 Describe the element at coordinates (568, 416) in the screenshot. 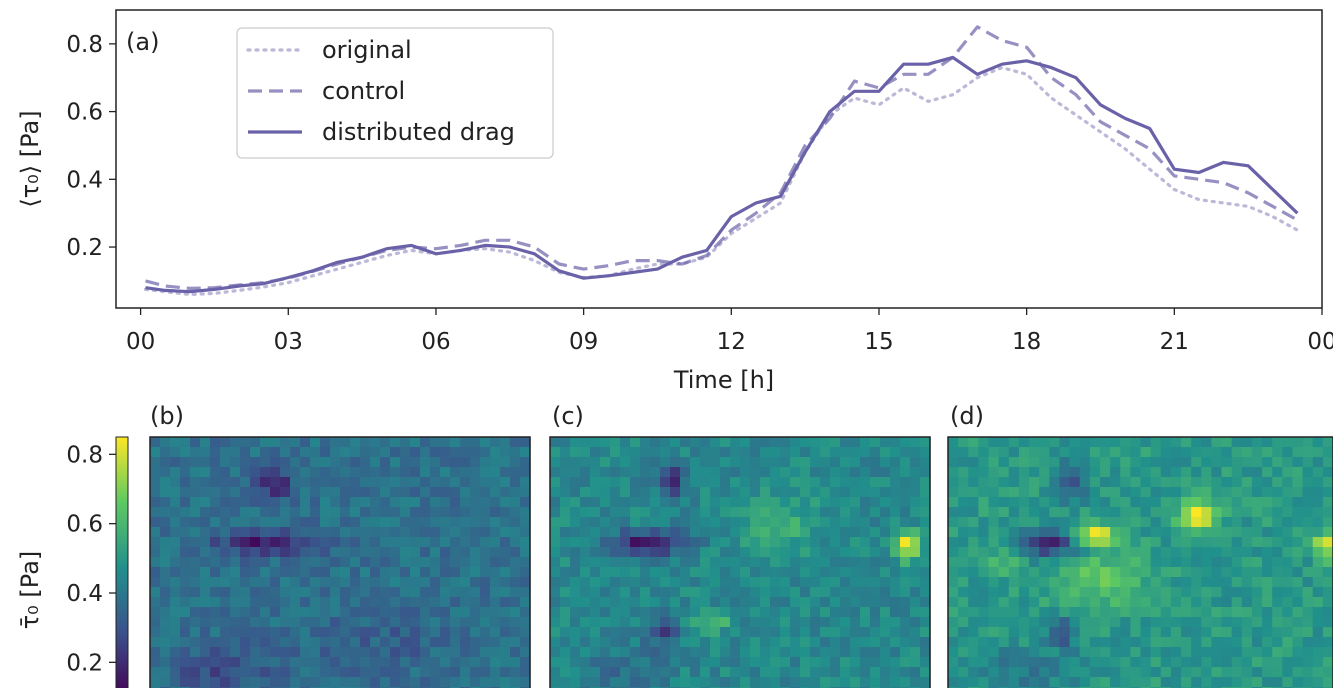

I see `panel-label-c: (c)` at that location.